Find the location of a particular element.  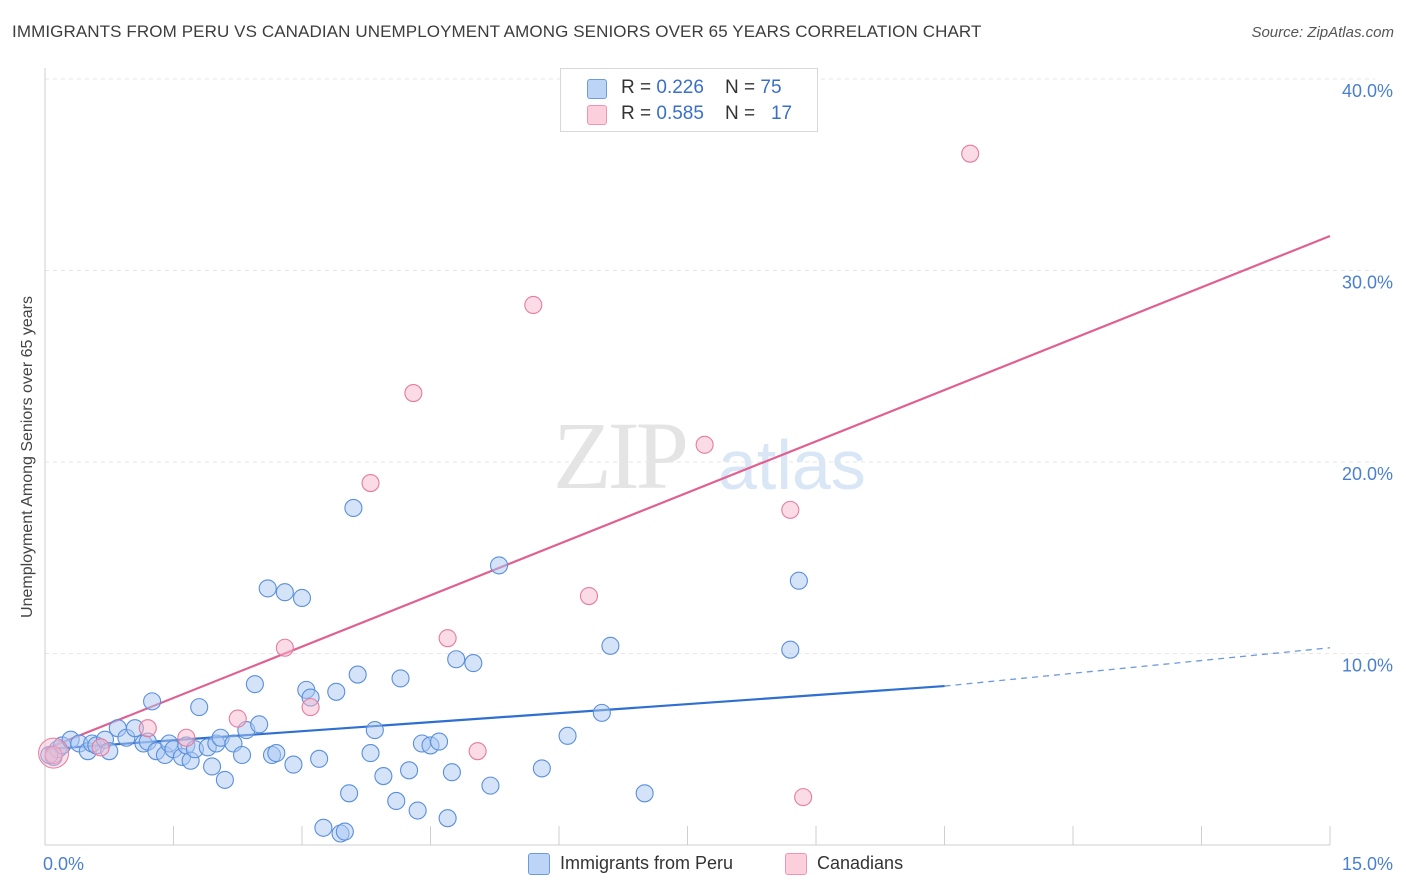

canadians-legend-label: Canadians is located at coordinates (860, 863).